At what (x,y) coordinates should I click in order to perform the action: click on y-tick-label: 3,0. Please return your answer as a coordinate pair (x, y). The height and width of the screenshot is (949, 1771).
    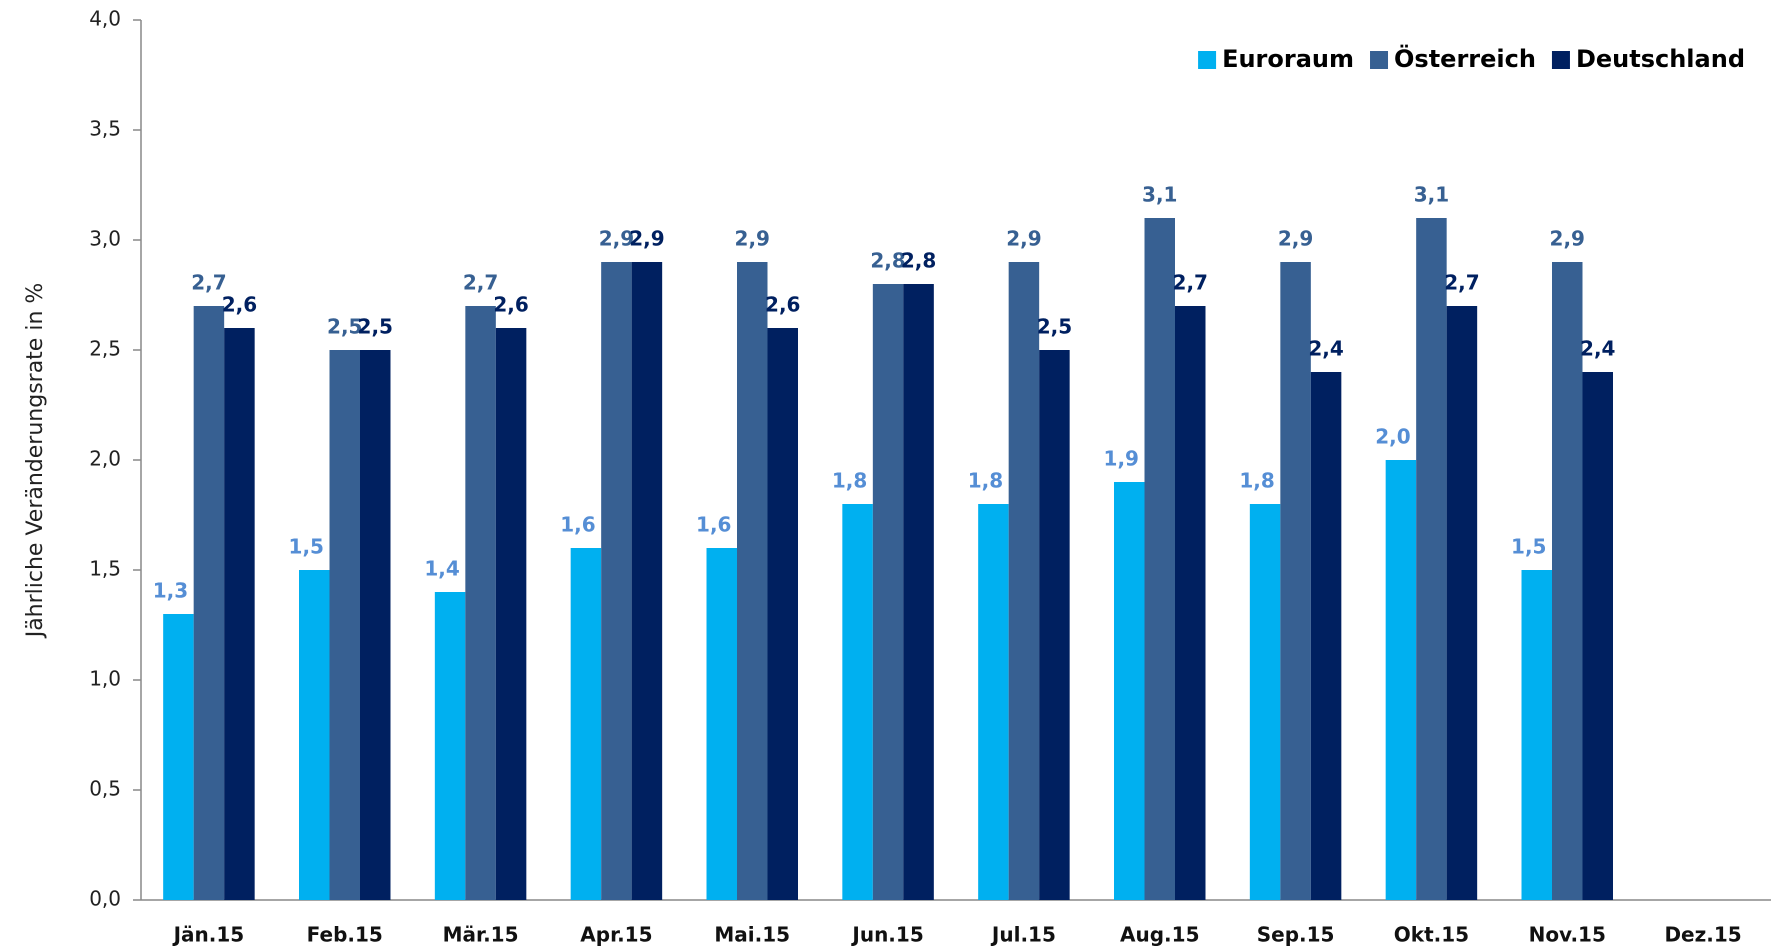
    Looking at the image, I should click on (105, 239).